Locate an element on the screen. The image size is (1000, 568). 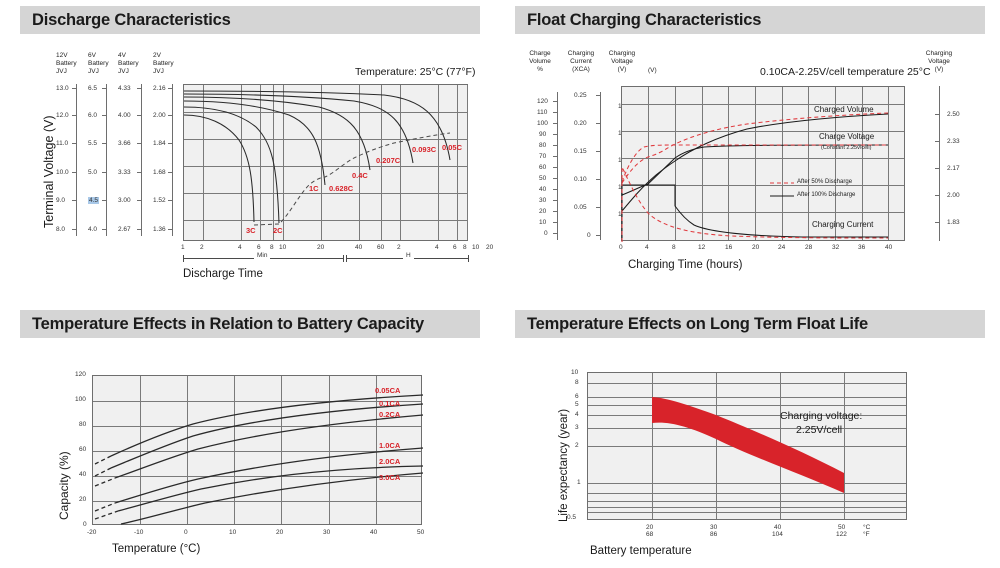
cy-60: 60 is located at coordinates (83, 449).